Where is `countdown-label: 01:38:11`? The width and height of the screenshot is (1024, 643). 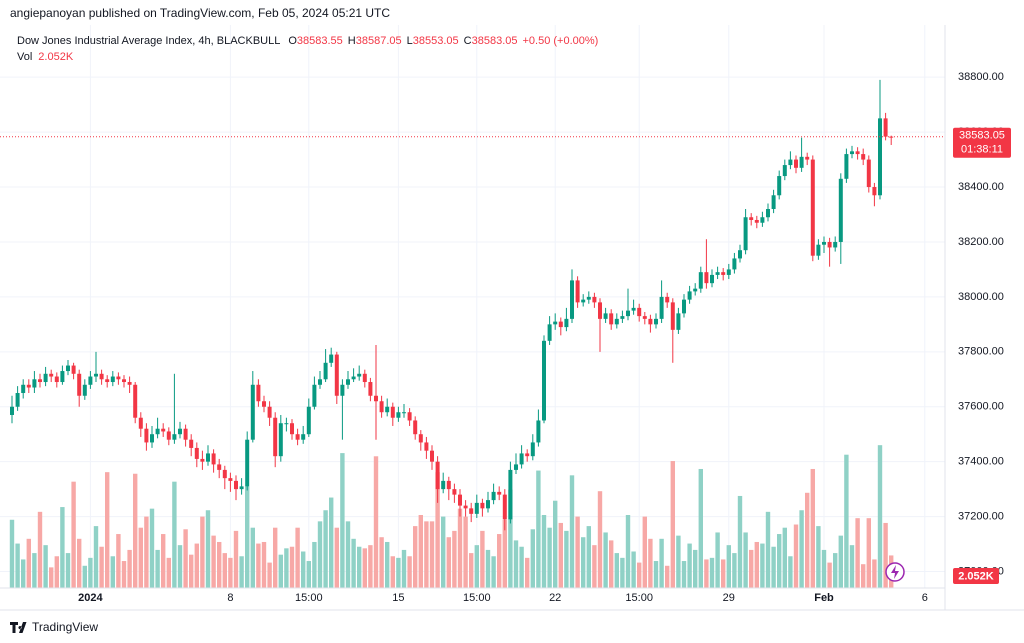
countdown-label: 01:38:11 is located at coordinates (982, 150).